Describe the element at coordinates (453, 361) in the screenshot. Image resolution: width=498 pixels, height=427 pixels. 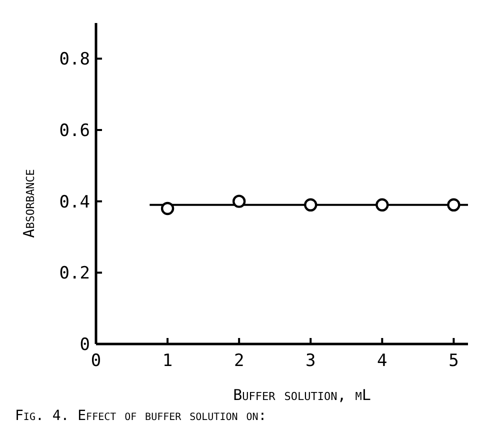
I see `x-tick-label: 5` at that location.